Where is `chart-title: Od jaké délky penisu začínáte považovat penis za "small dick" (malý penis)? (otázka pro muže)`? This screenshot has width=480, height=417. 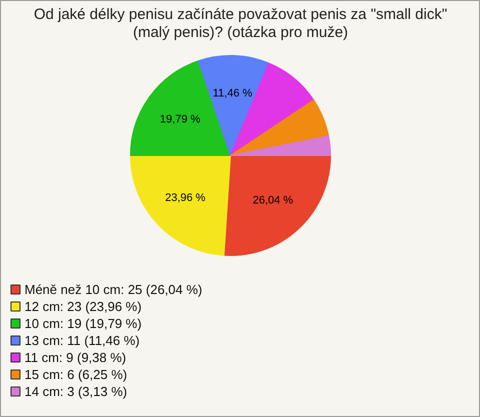
chart-title: Od jaké délky penisu začínáte považovat penis za "small dick" (malý penis)? (otázka pro muže) is located at coordinates (241, 23).